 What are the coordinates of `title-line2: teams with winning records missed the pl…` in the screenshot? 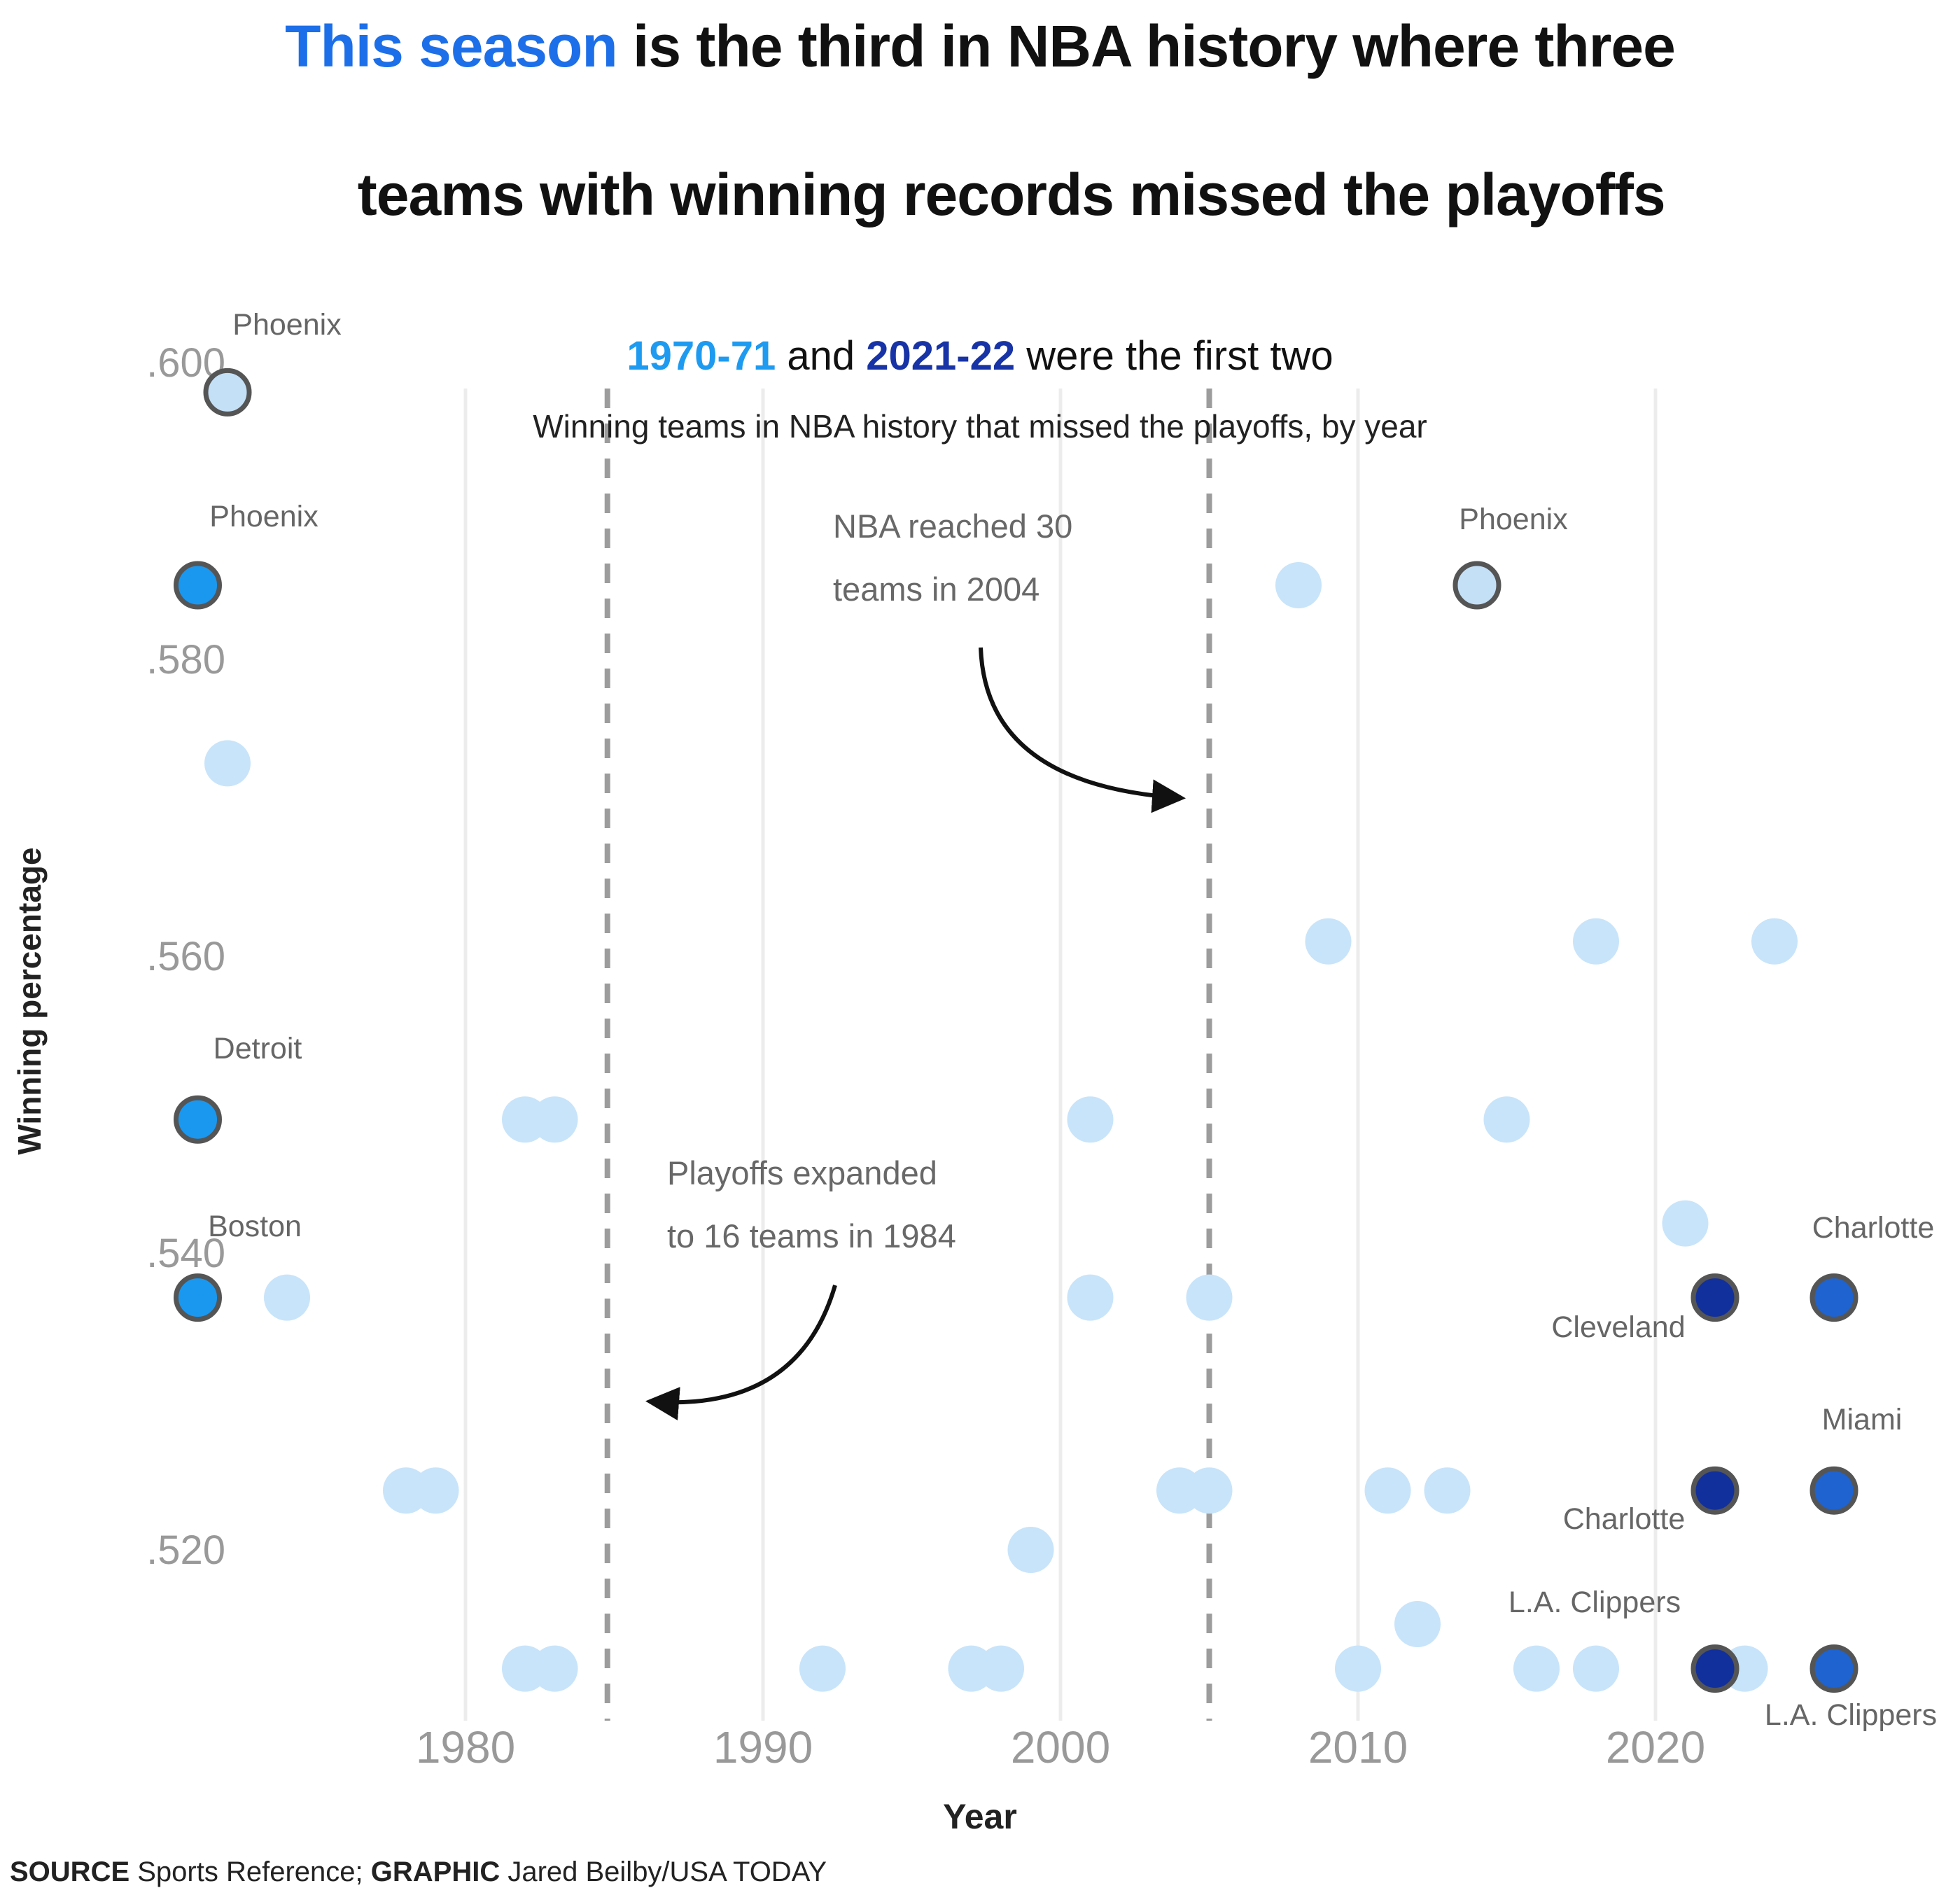 It's located at (1011, 194).